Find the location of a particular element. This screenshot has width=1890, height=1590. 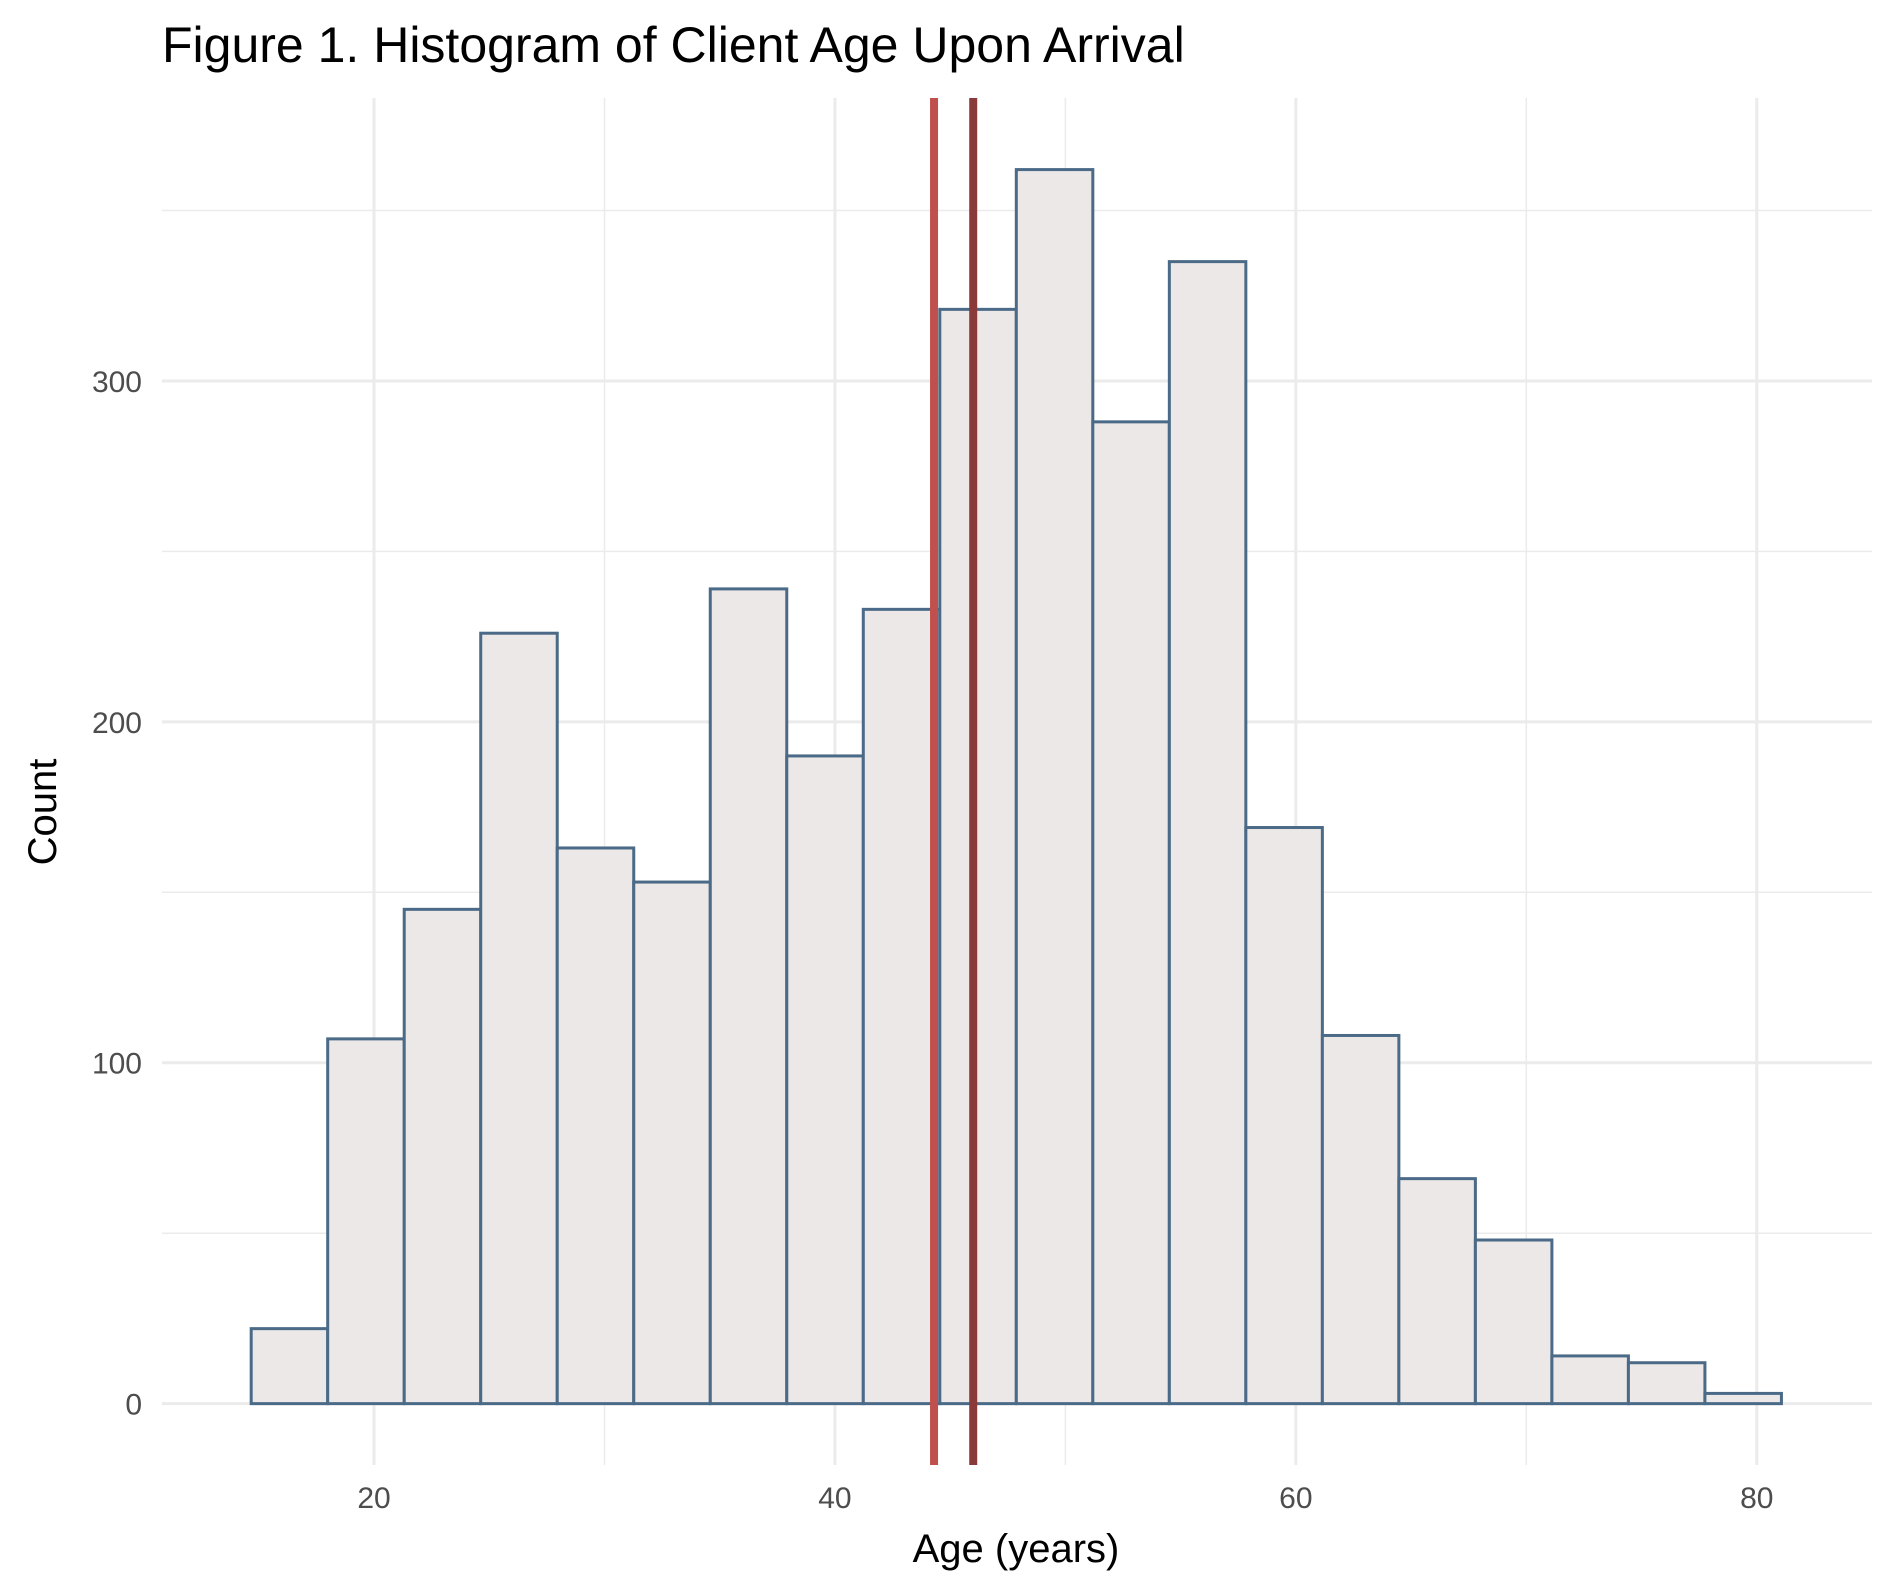

x-tick-label: 60 is located at coordinates (1295, 1498).